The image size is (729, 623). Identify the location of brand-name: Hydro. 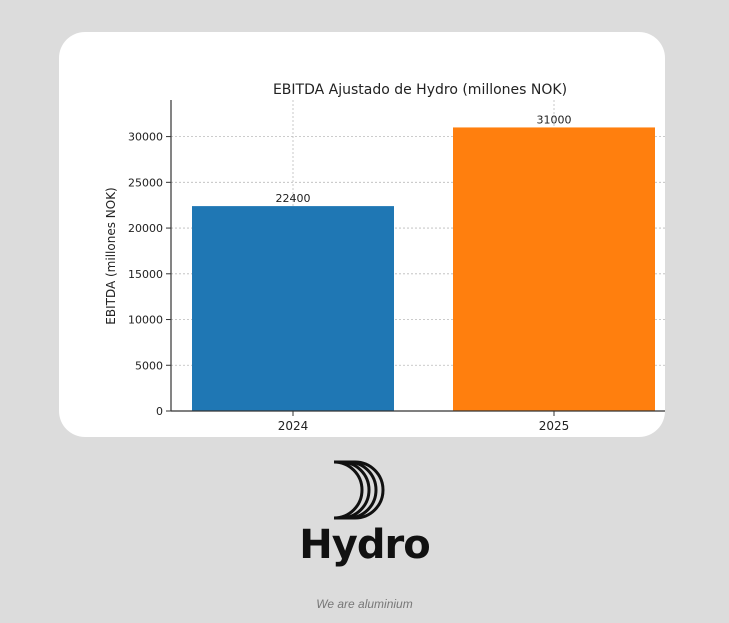
(364, 545).